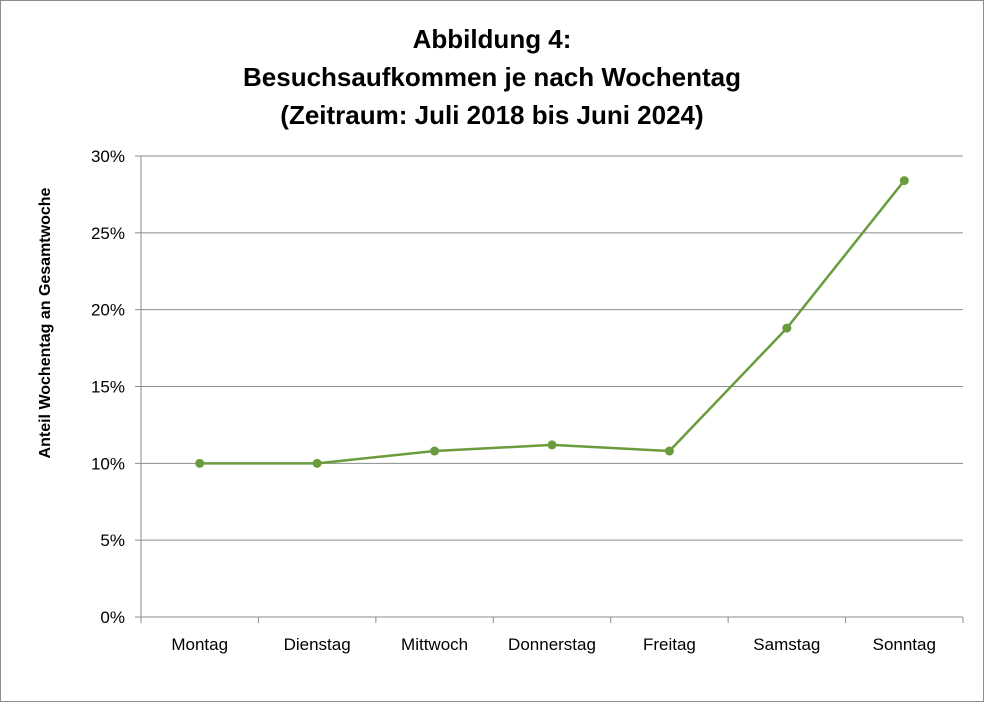 The height and width of the screenshot is (702, 984). Describe the element at coordinates (904, 181) in the screenshot. I see `data-point-sonntag` at that location.